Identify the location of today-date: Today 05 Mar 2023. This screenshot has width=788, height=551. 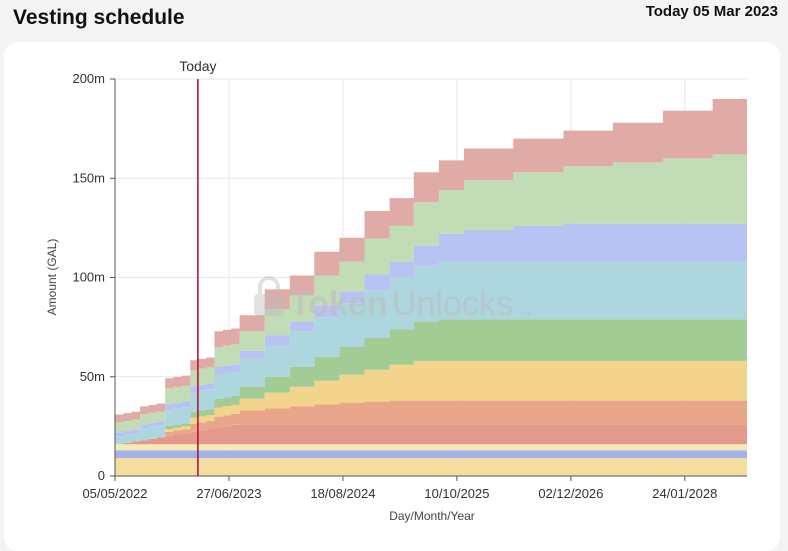
(711, 11).